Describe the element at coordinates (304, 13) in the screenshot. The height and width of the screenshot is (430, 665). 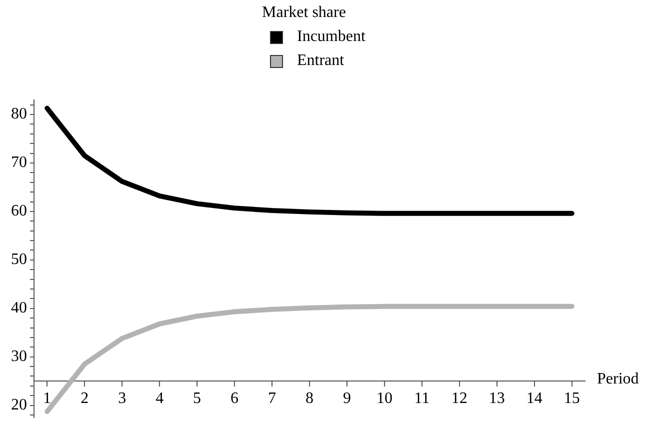
I see `legend-title: Market share` at that location.